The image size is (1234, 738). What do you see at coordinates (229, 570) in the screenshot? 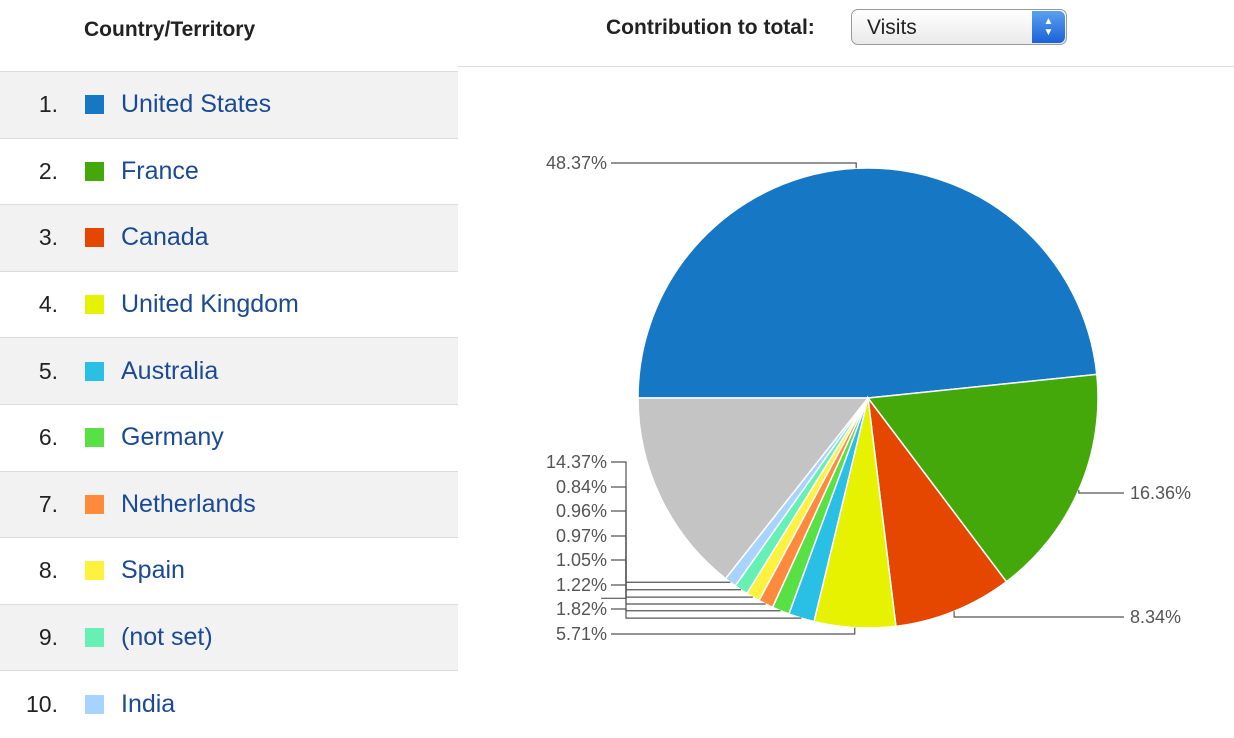
I see `table-row: 8. Spain` at bounding box center [229, 570].